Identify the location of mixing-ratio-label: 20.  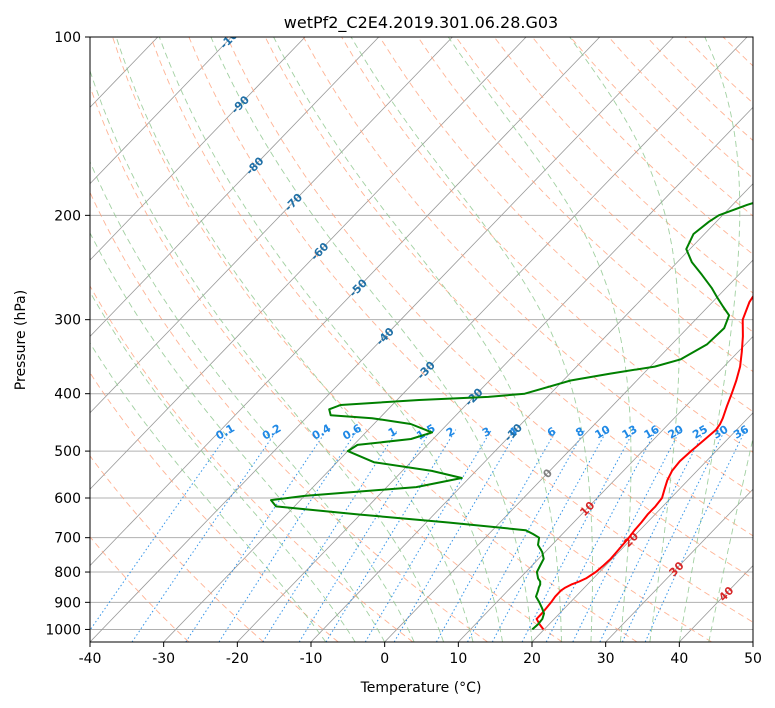
(676, 432).